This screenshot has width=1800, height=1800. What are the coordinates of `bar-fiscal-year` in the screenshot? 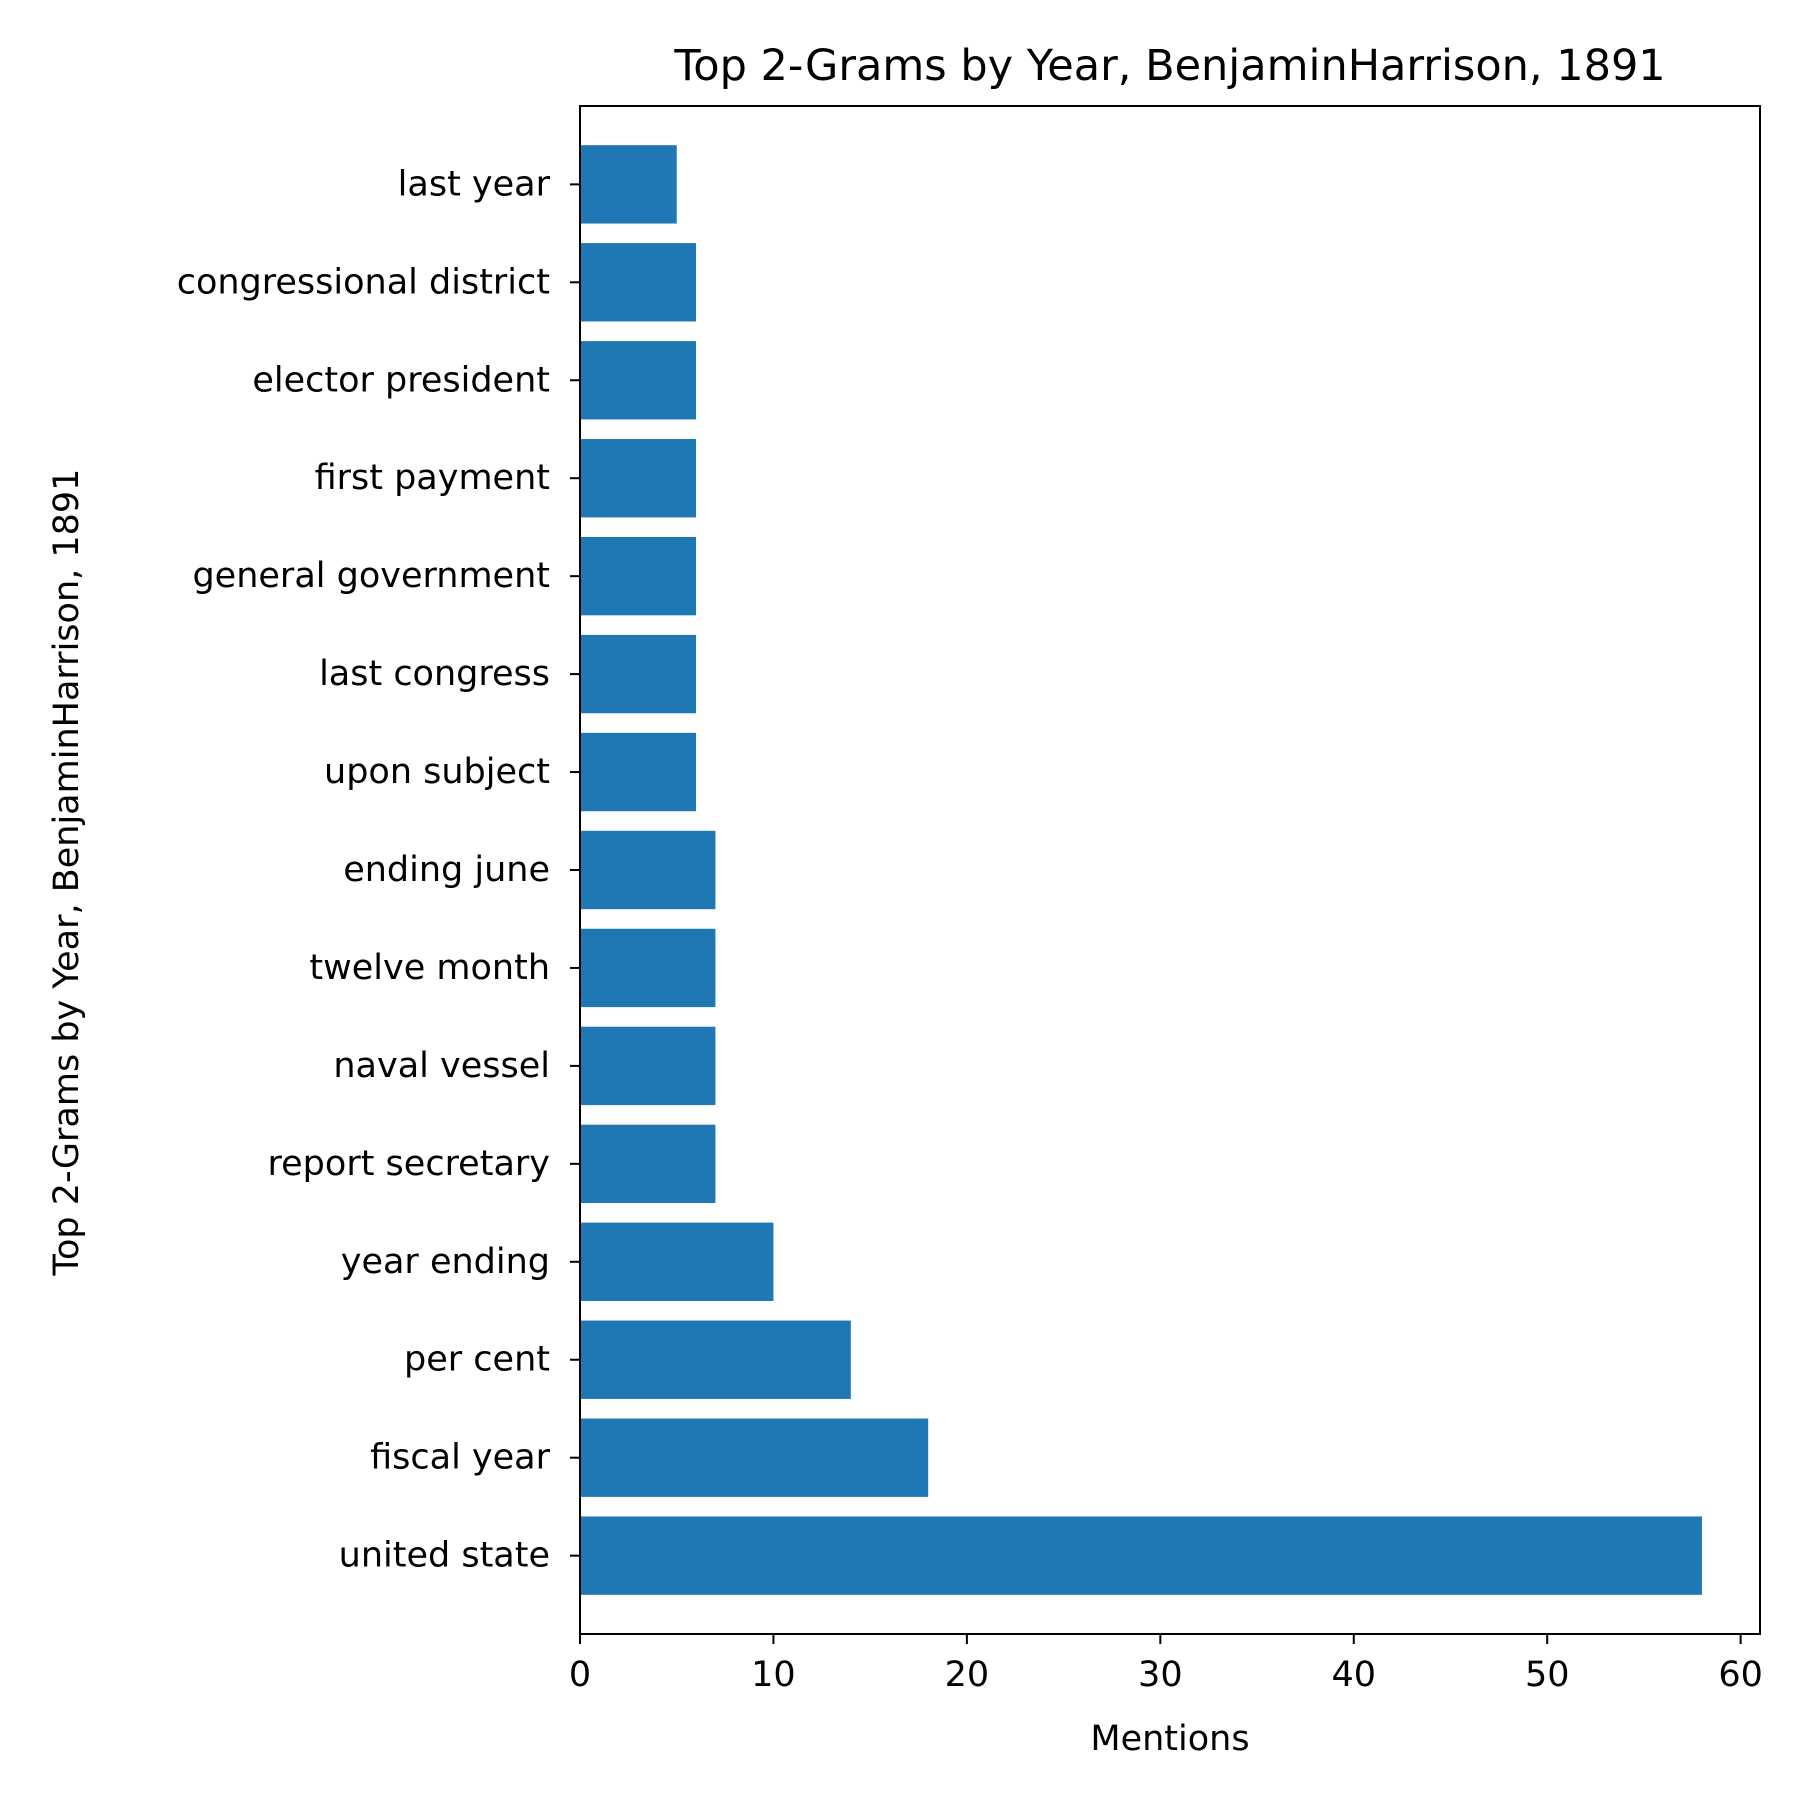 It's located at (754, 1457).